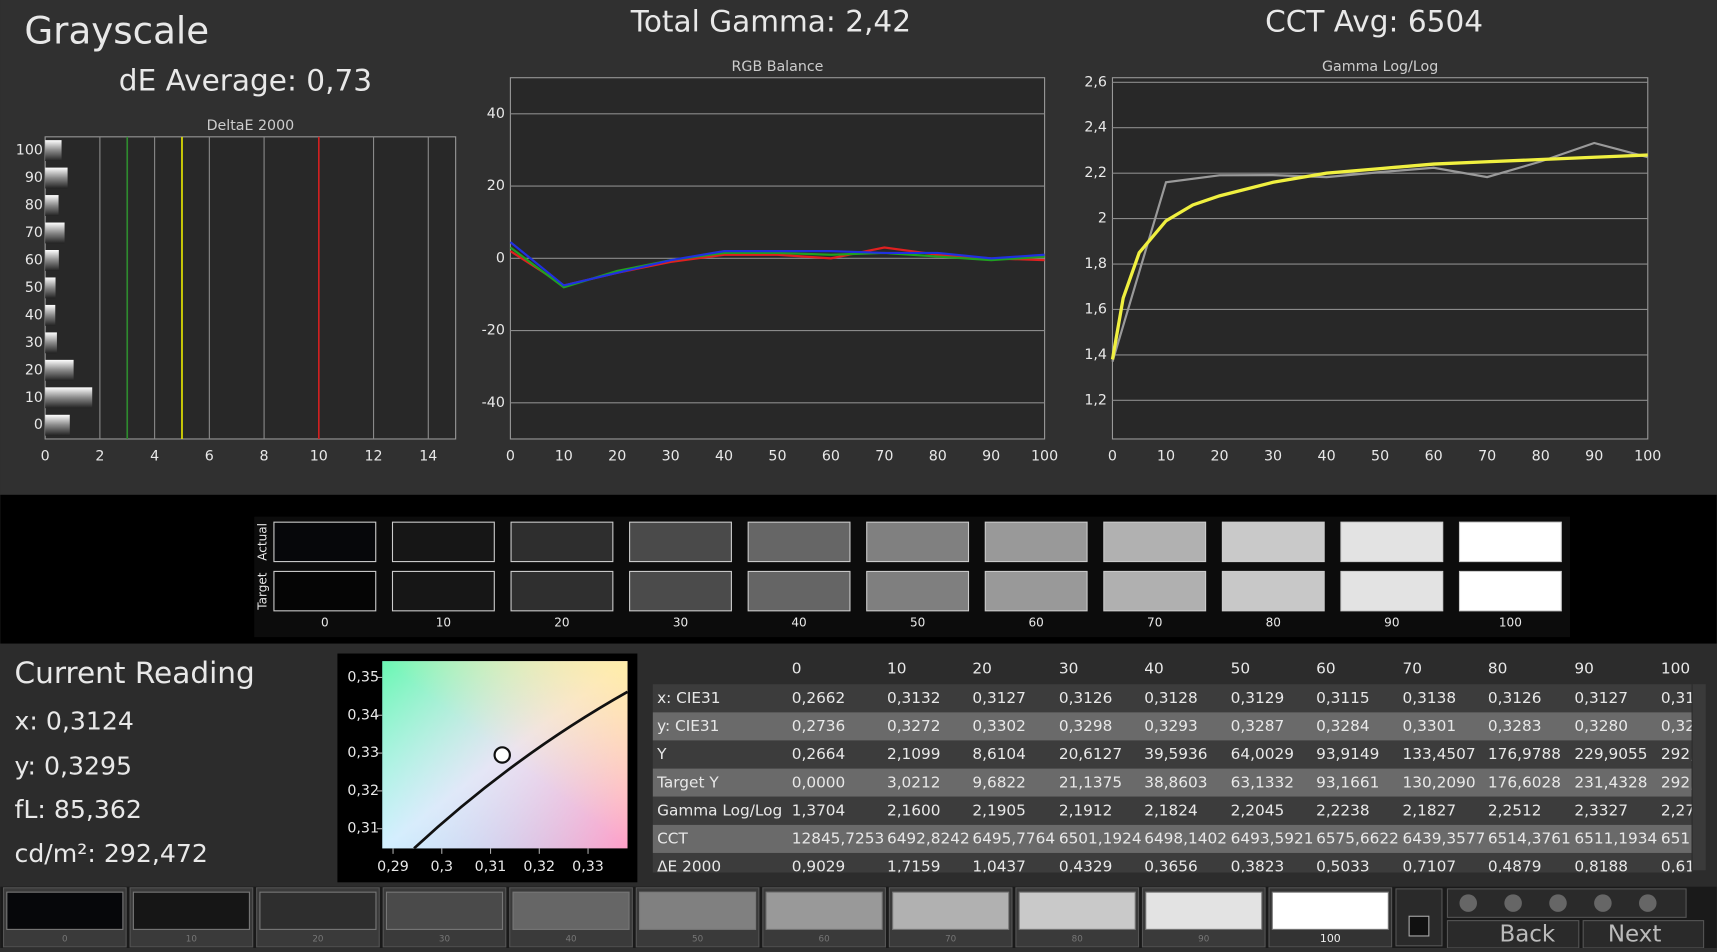 Image resolution: width=1717 pixels, height=952 pixels. What do you see at coordinates (1100, 839) in the screenshot?
I see `table-cell: 6501,1924` at bounding box center [1100, 839].